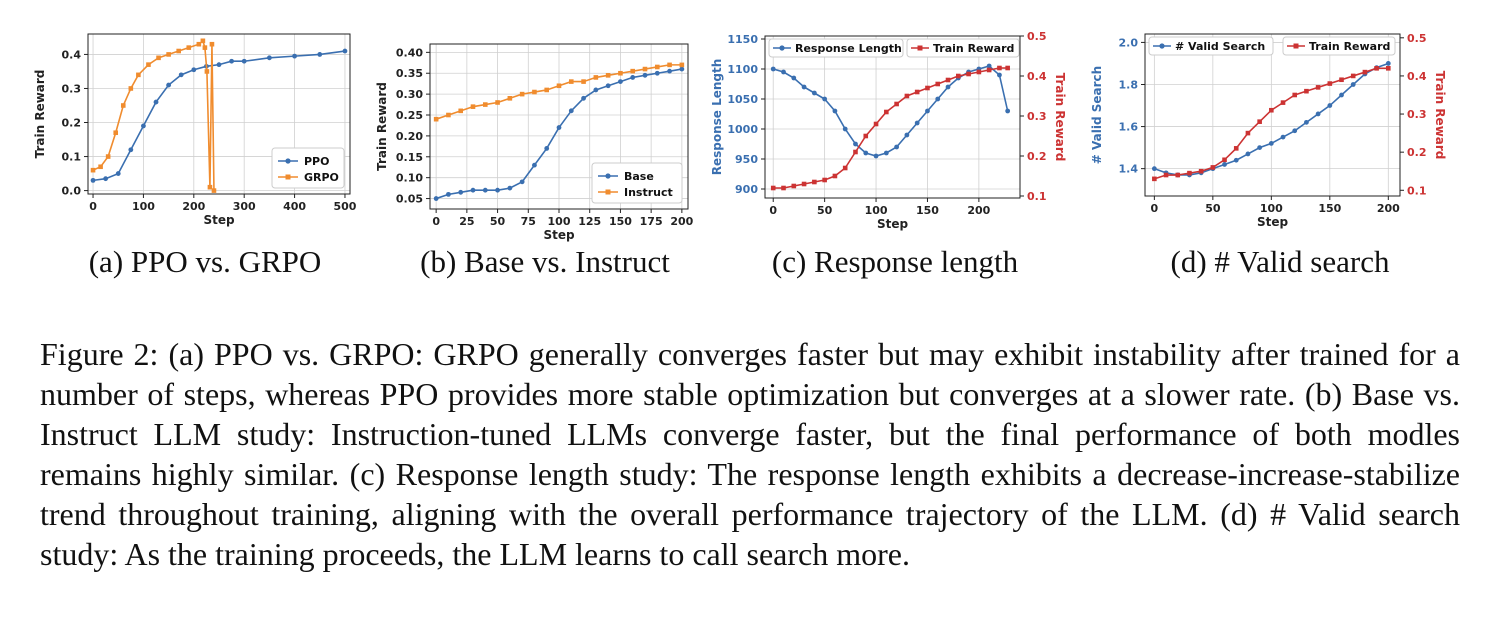 Image resolution: width=1496 pixels, height=626 pixels. I want to click on y-tick-label: 0.15, so click(409, 157).